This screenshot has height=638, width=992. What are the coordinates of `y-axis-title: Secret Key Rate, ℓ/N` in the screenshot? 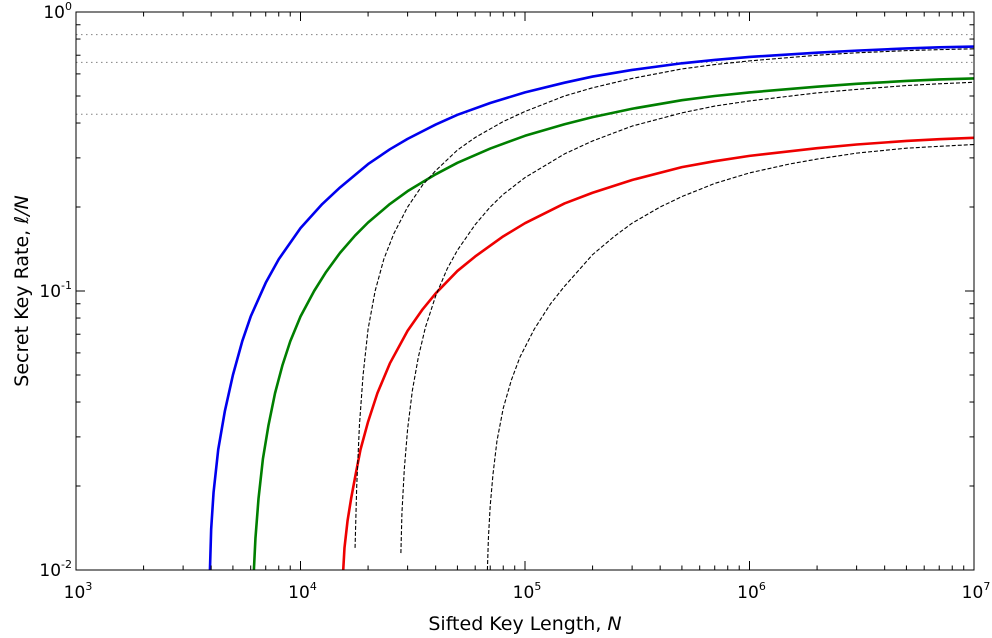 It's located at (22, 290).